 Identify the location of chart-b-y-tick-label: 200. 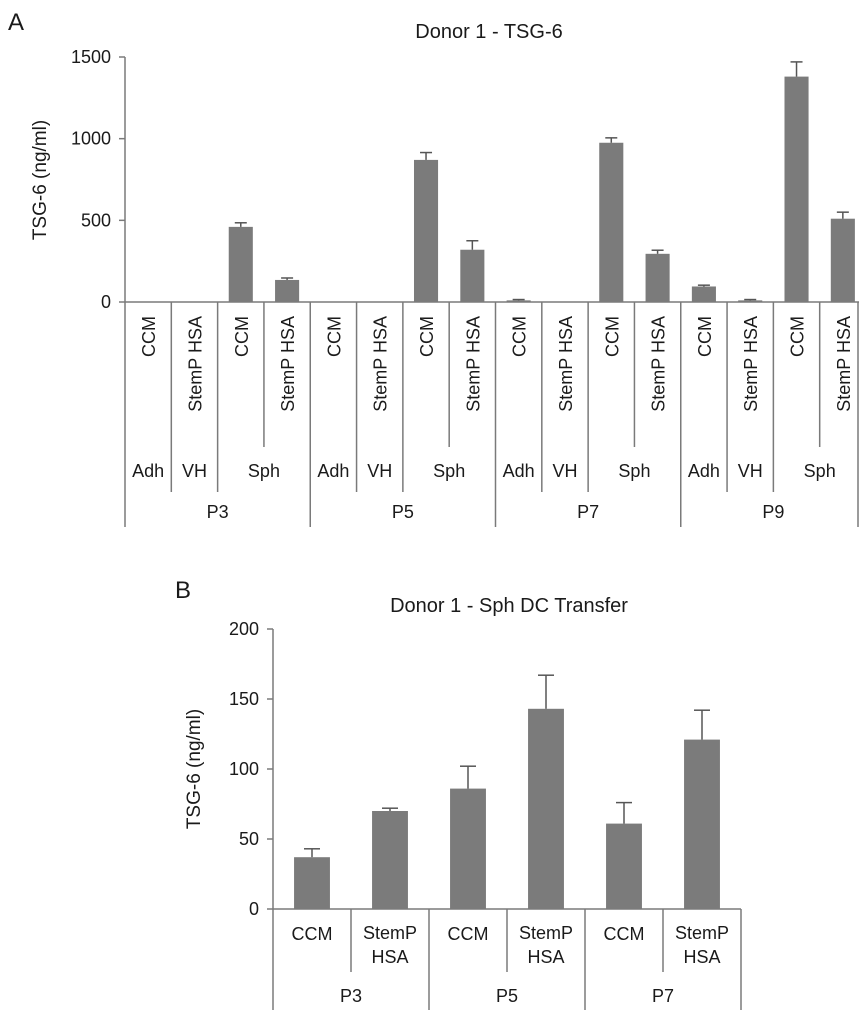
(244, 629).